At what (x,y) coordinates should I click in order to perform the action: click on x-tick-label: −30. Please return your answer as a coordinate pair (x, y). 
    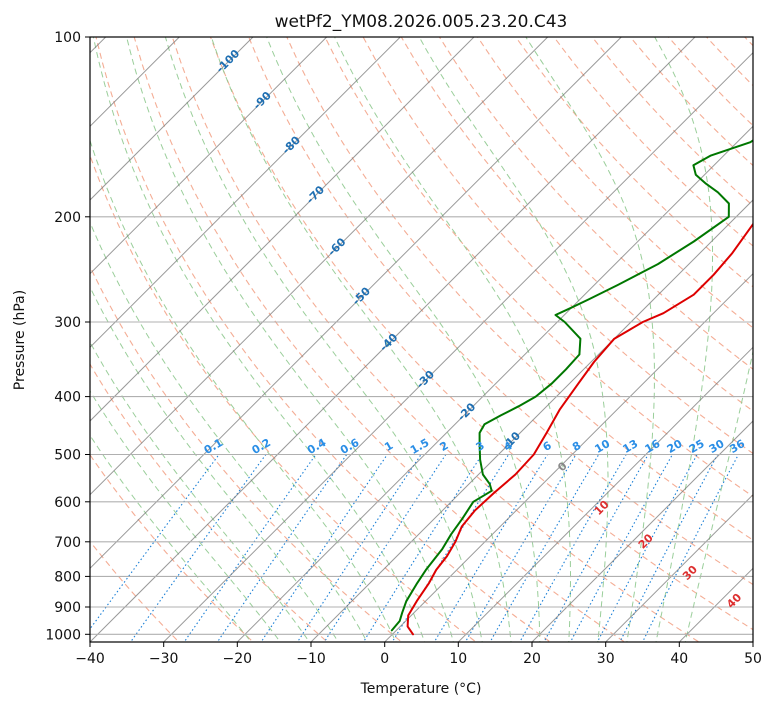
    Looking at the image, I should click on (164, 659).